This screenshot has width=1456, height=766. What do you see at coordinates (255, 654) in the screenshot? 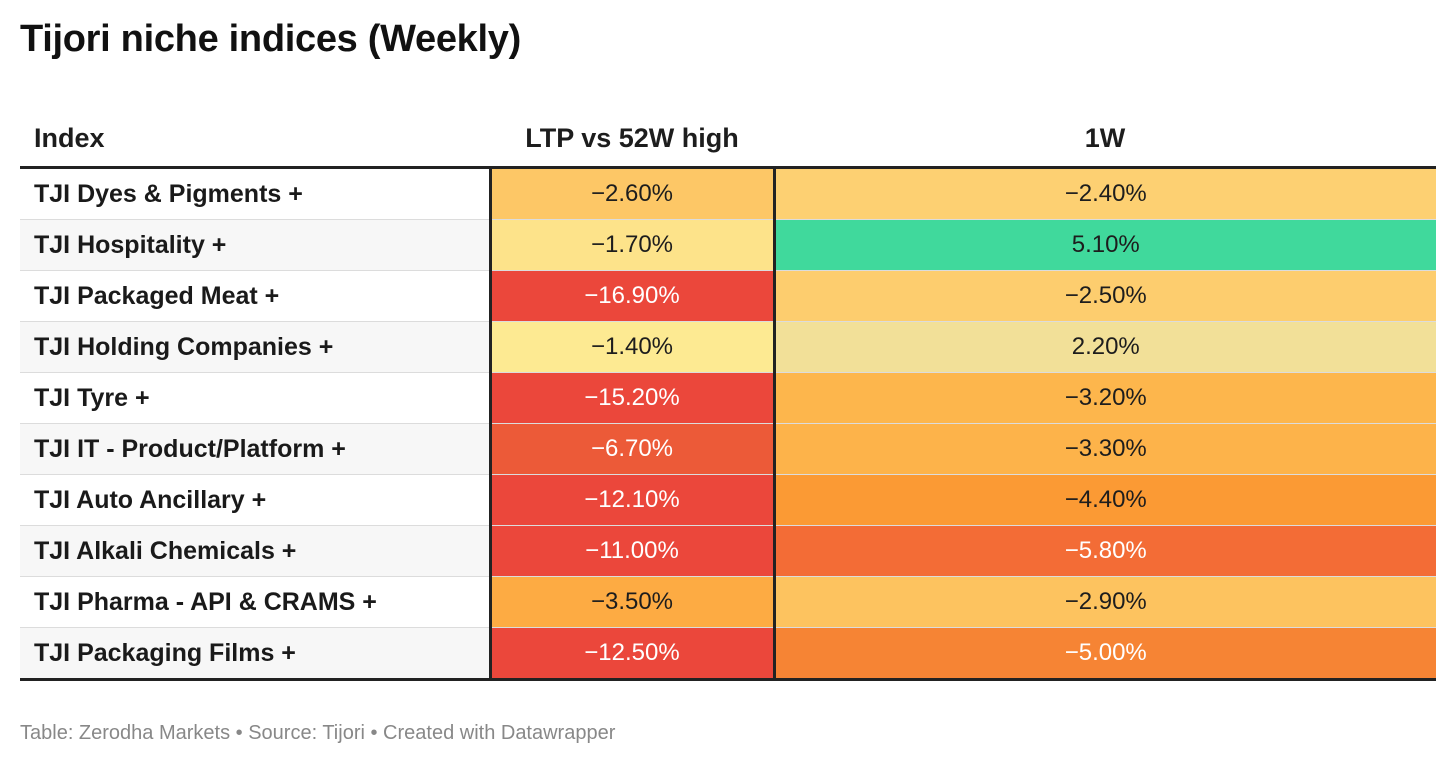
I see `index-name-cell: TJI Packaging Films +` at bounding box center [255, 654].